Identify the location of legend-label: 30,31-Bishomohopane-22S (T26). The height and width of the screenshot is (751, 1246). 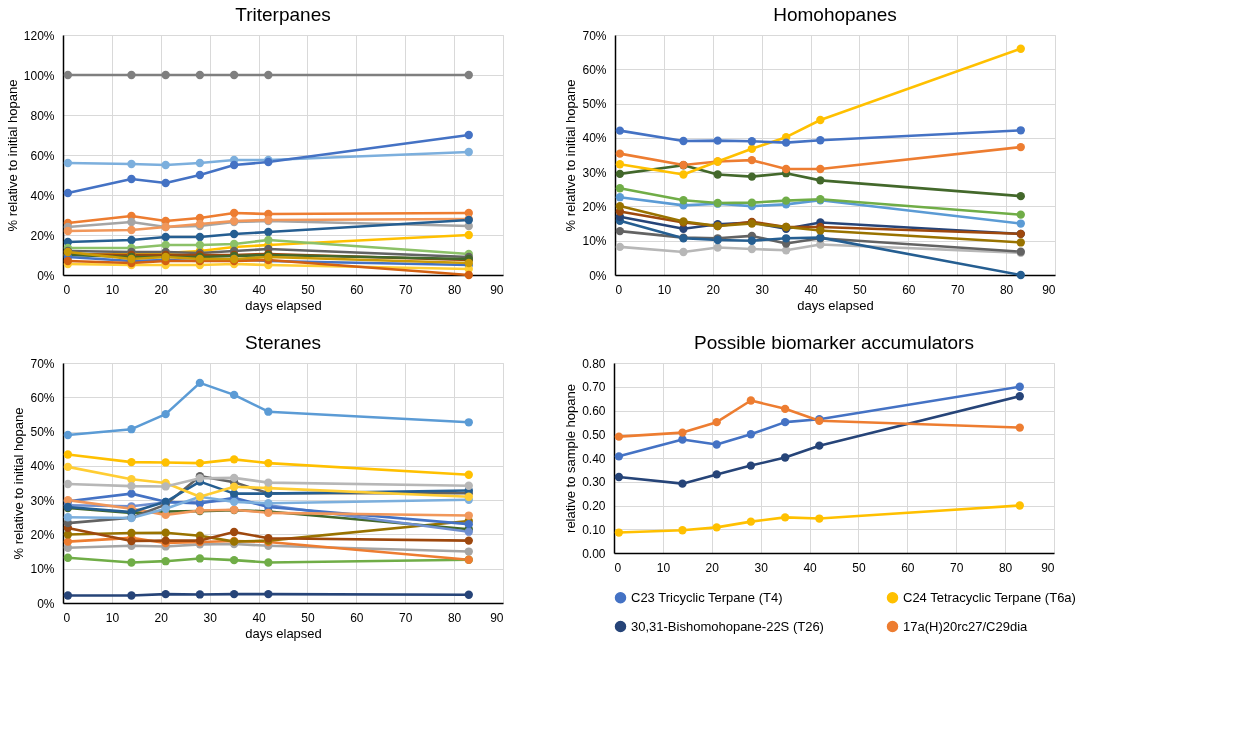
(727, 626).